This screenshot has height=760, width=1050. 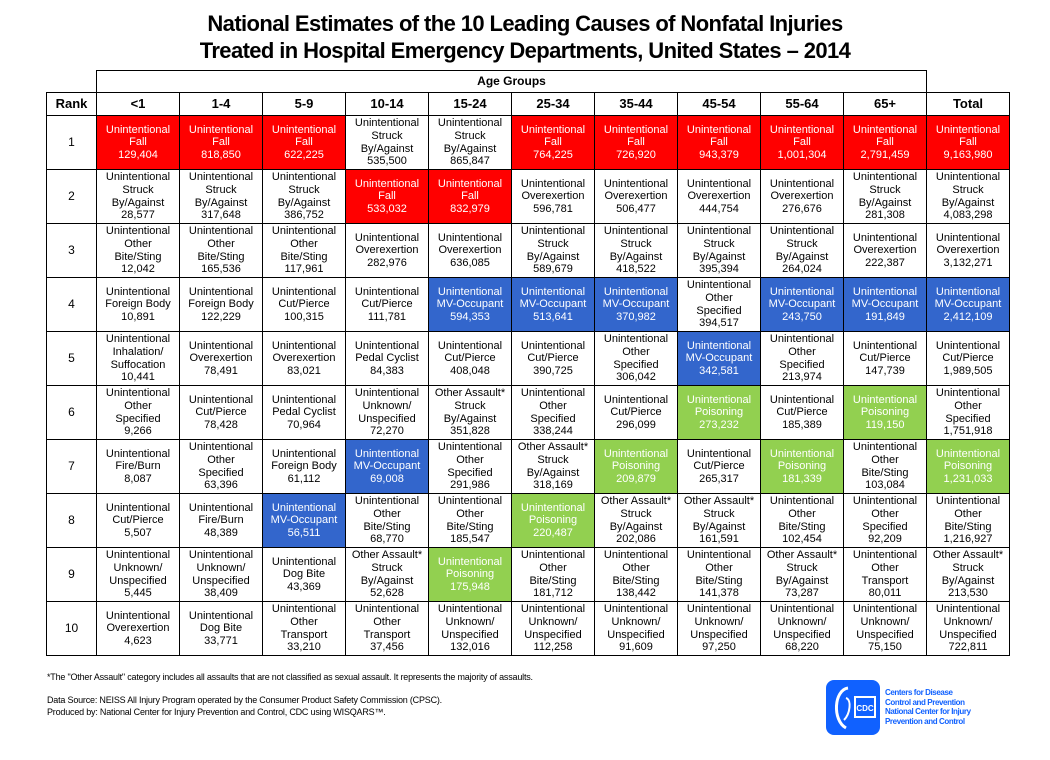 I want to click on injury-count: 63,396, so click(x=221, y=485).